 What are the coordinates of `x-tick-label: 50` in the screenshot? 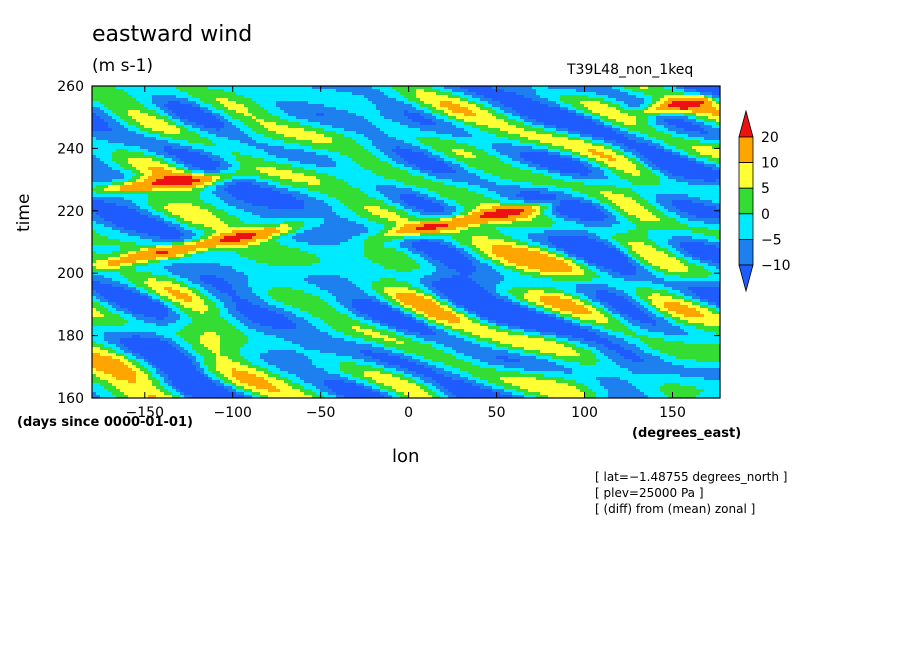 It's located at (497, 413).